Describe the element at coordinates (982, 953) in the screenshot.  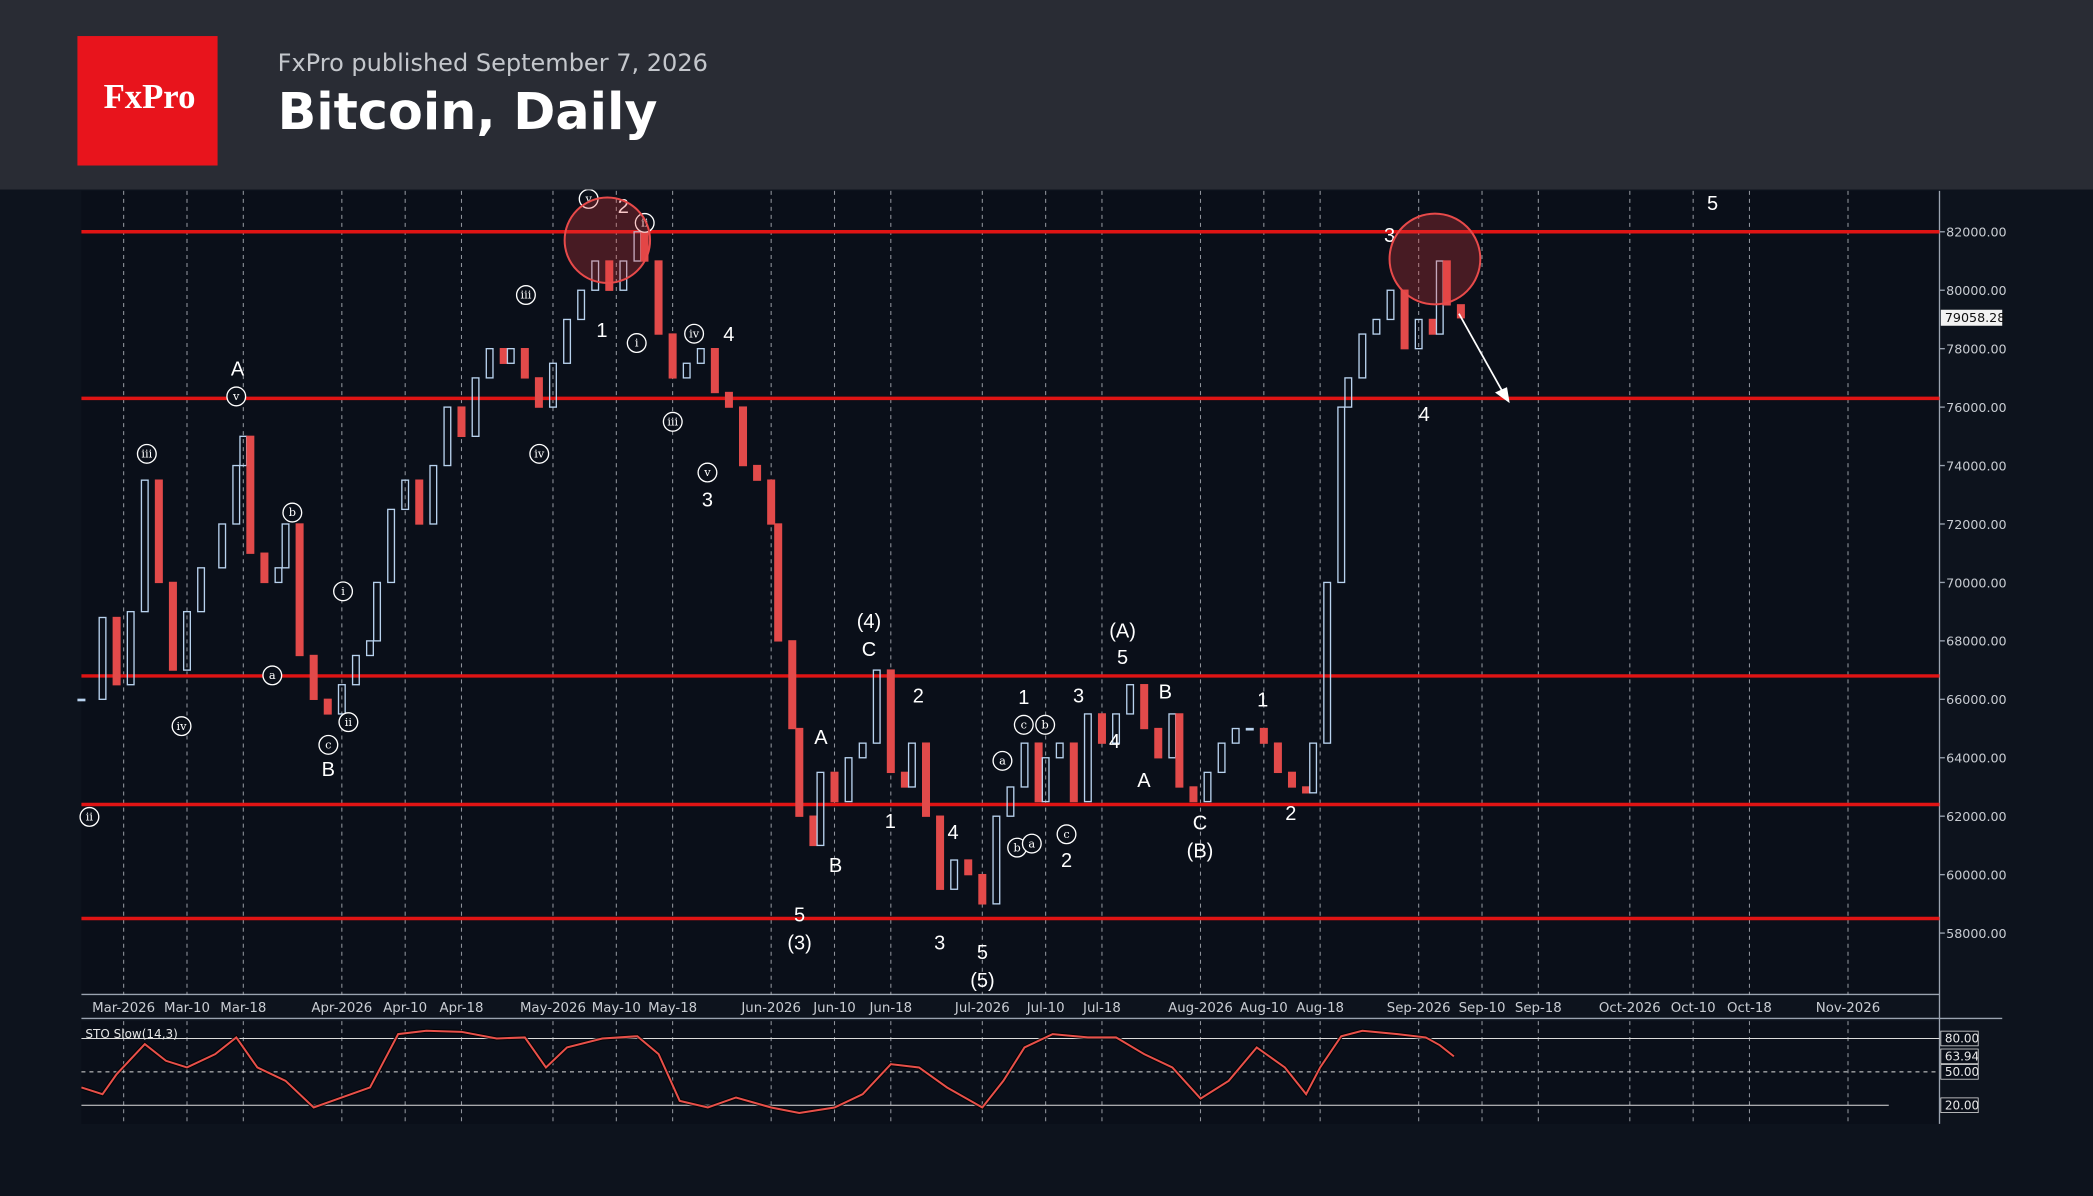
I see `wave-label: 5` at that location.